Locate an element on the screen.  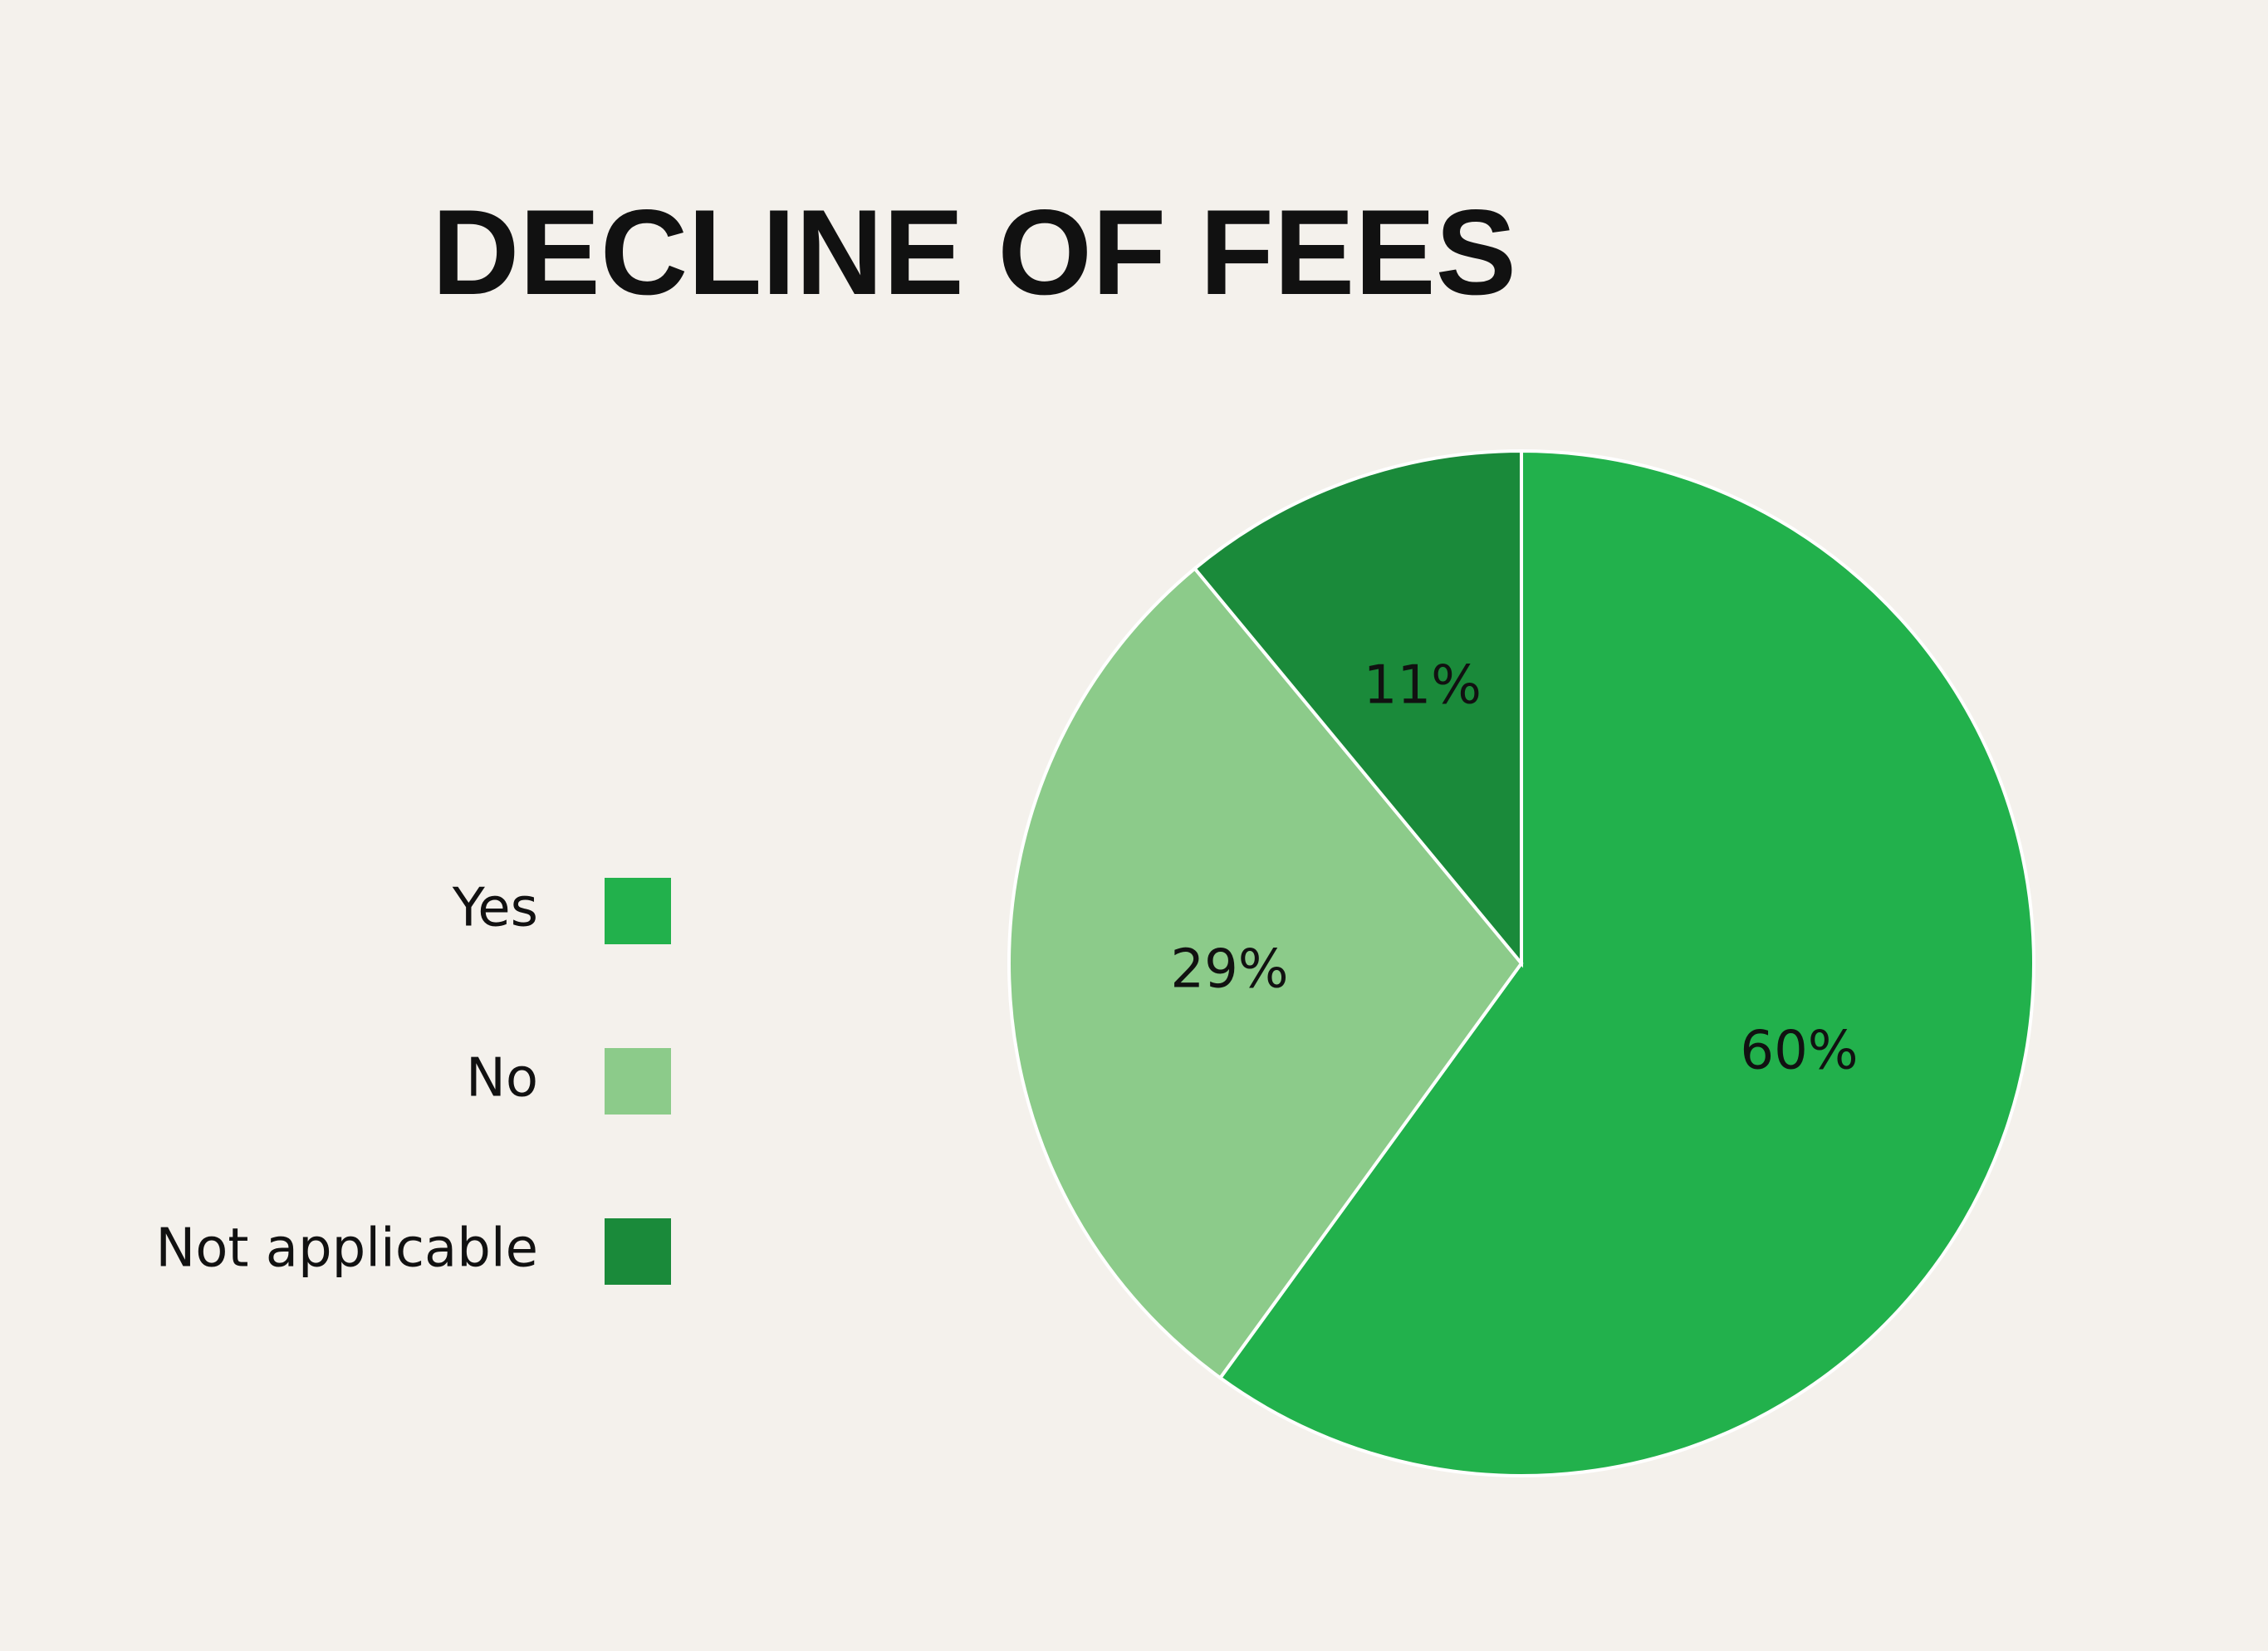
data-label: 60% is located at coordinates (1799, 1050).